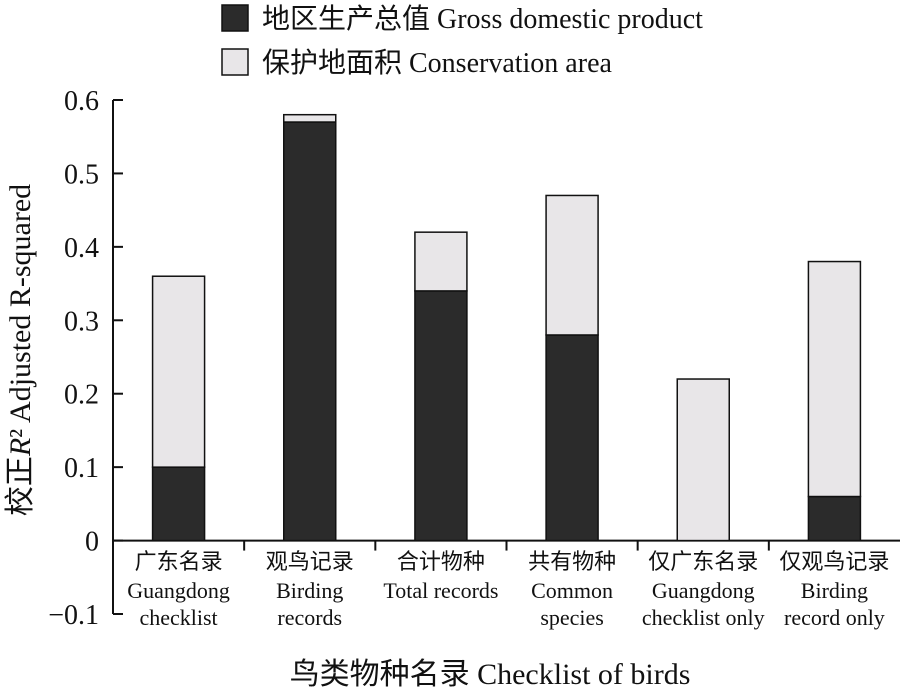 The image size is (900, 692). Describe the element at coordinates (440, 590) in the screenshot. I see `x-tick-label-en: Total records` at that location.